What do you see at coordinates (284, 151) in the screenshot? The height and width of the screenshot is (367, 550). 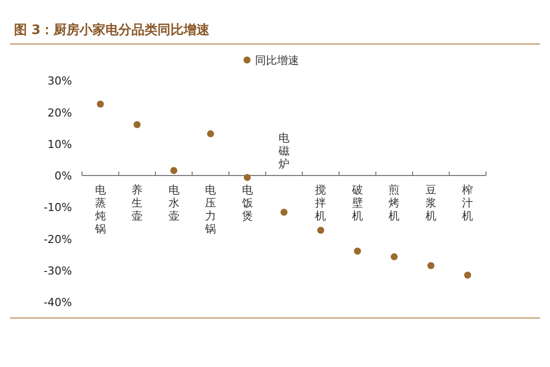 I see `x-tick-label: 电磁炉` at bounding box center [284, 151].